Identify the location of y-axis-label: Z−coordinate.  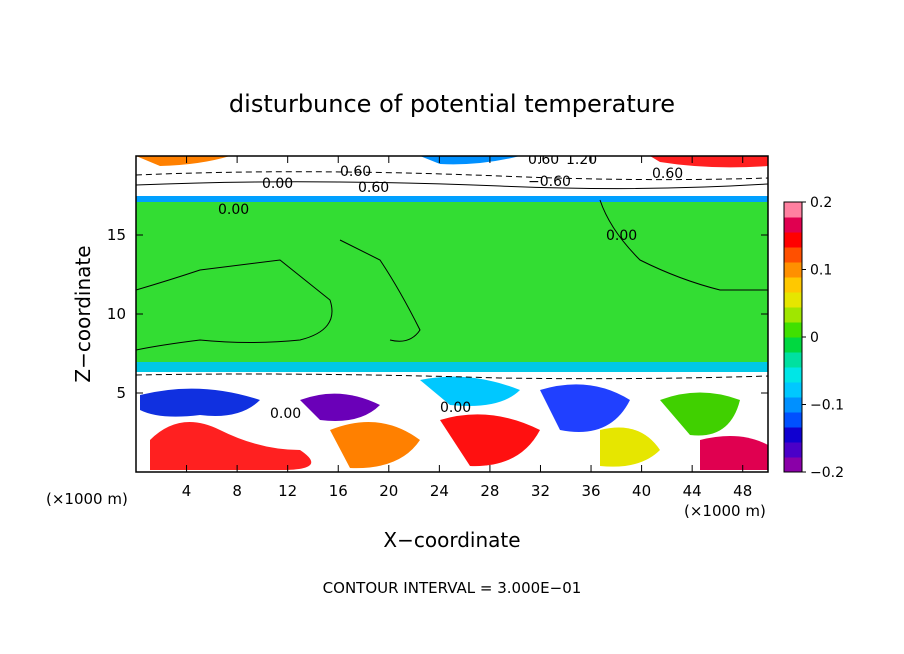
(83, 313).